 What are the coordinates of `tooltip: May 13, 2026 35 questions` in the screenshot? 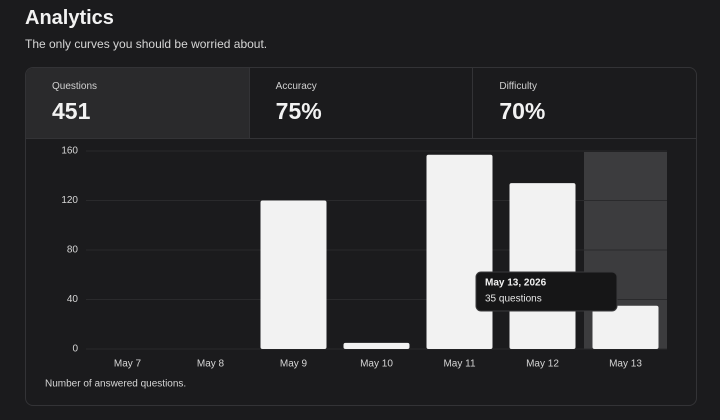 It's located at (546, 291).